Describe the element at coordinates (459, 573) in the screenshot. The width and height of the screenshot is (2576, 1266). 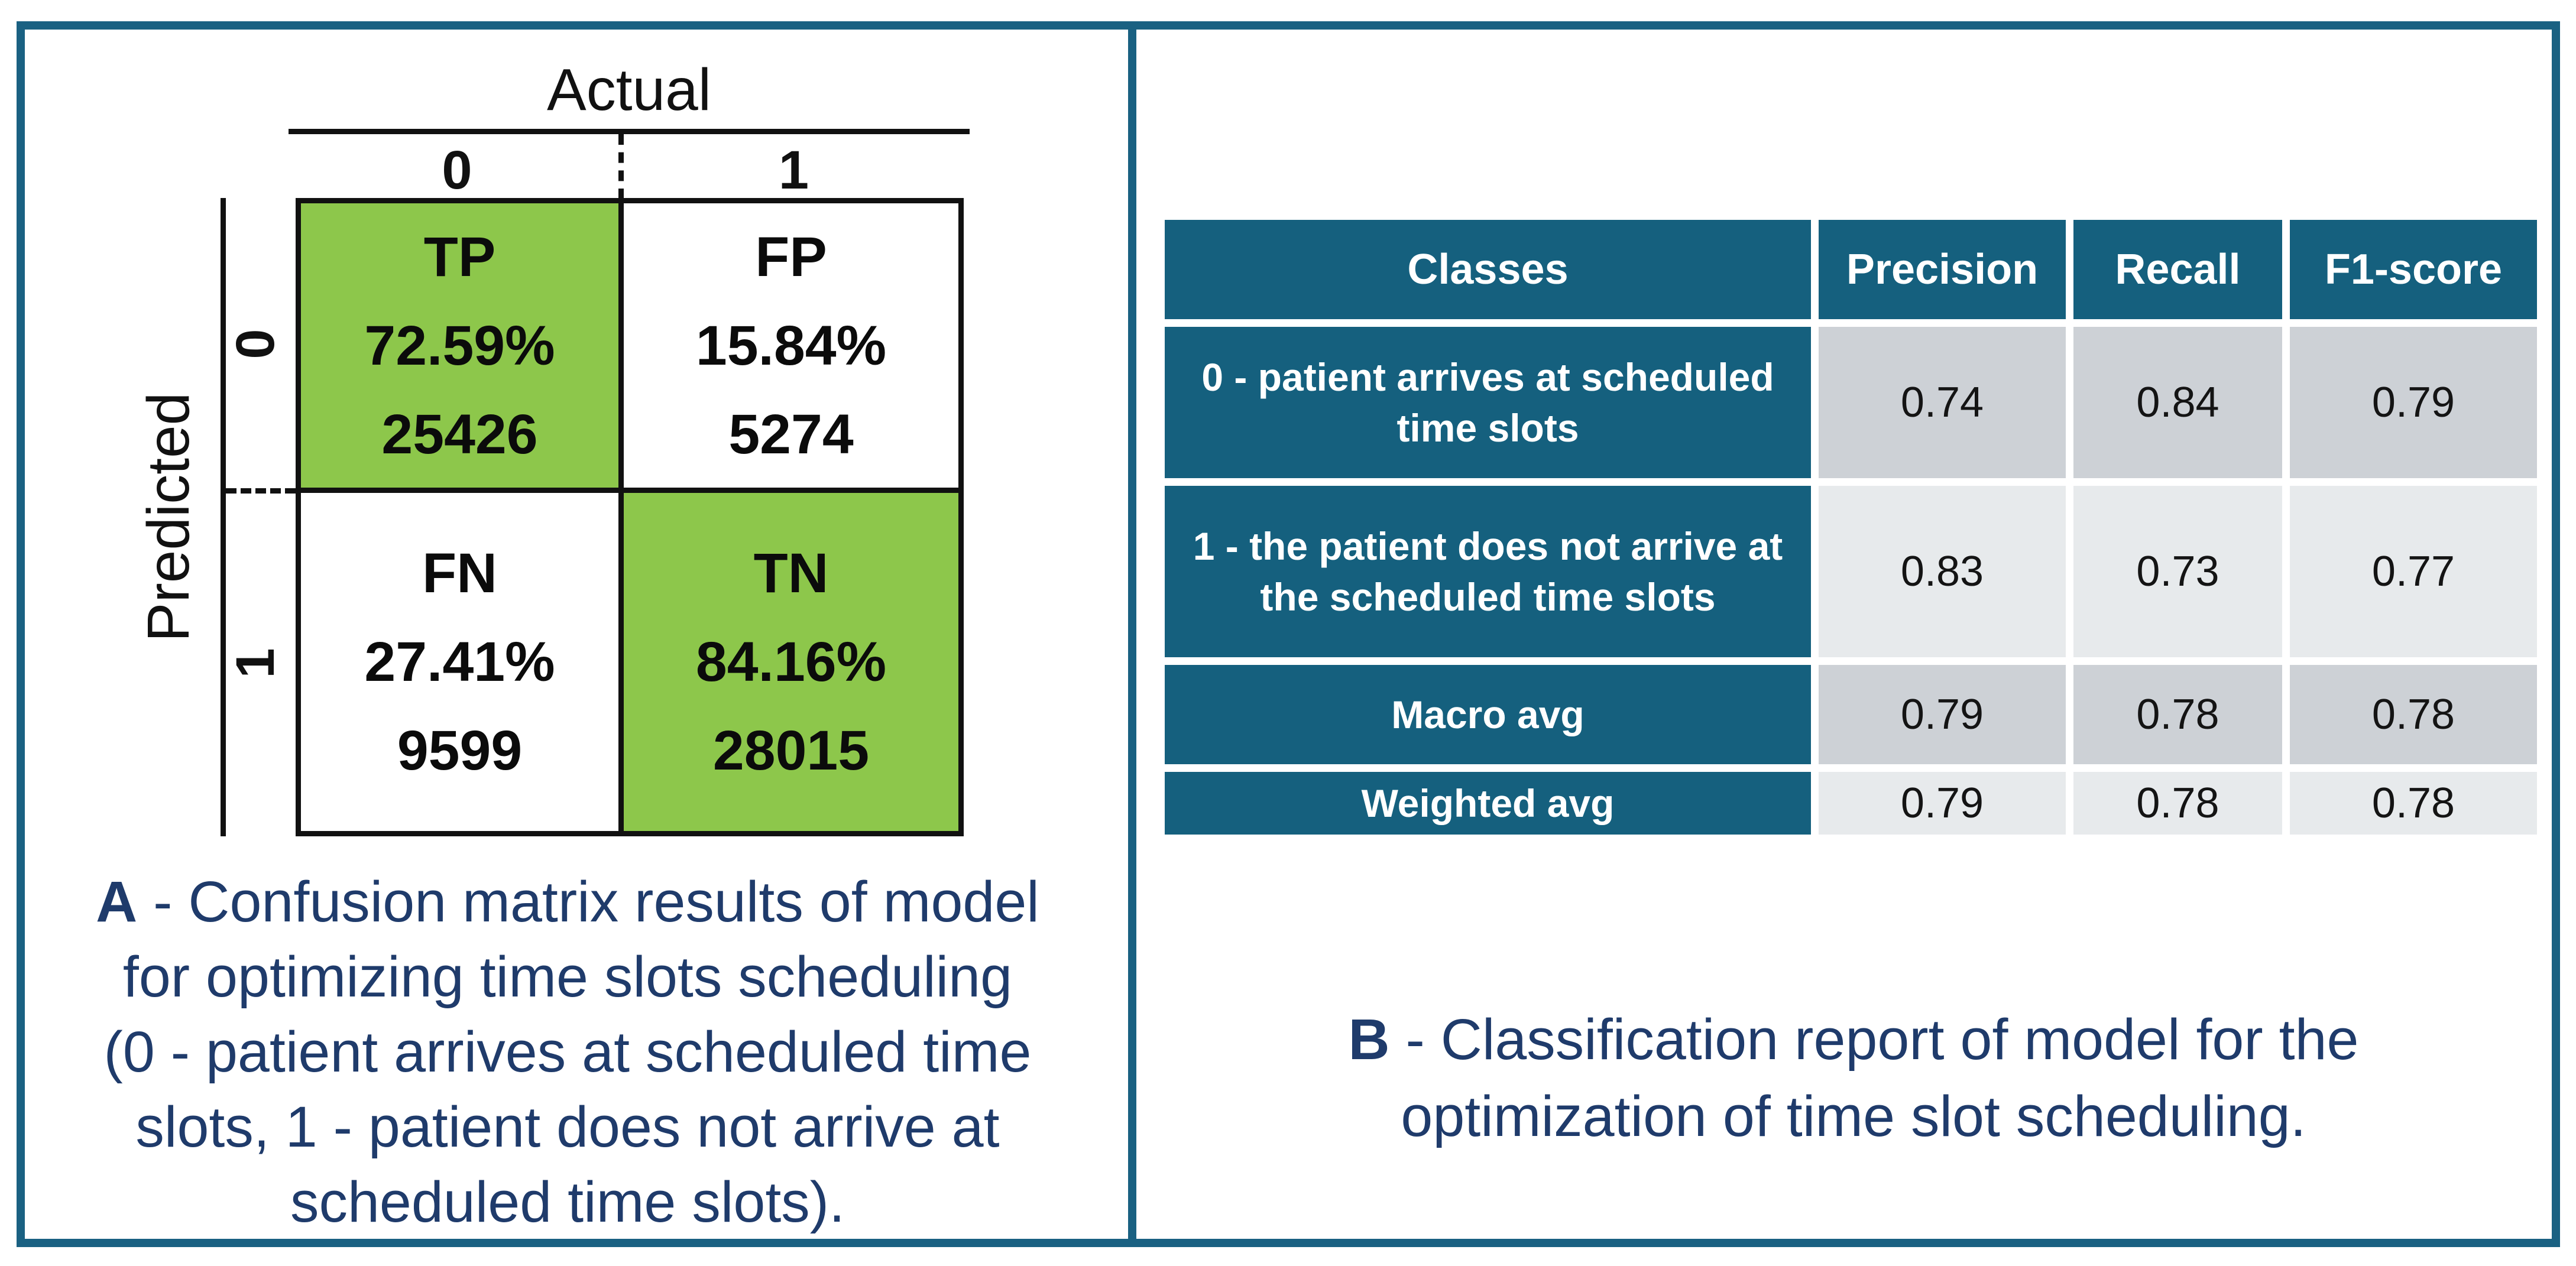
I see `cell-label: FN` at that location.